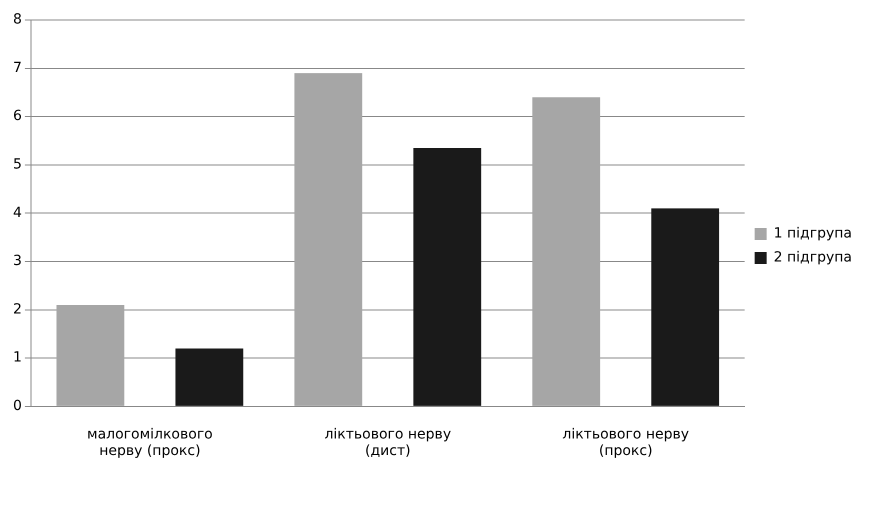 The image size is (882, 512). What do you see at coordinates (813, 234) in the screenshot?
I see `legend-label: 1 підгрупа` at bounding box center [813, 234].